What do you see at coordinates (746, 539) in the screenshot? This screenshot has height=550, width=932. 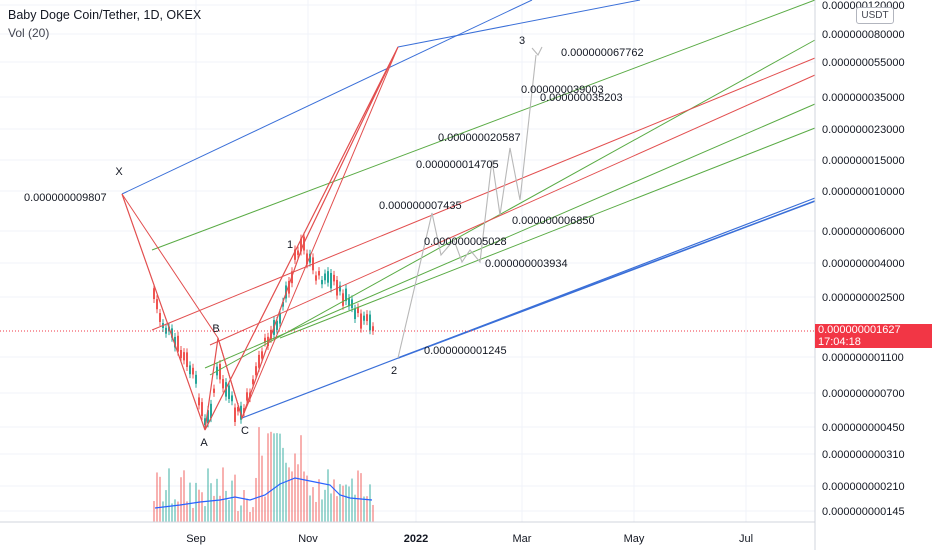 I see `x-tick-label: Jul` at bounding box center [746, 539].